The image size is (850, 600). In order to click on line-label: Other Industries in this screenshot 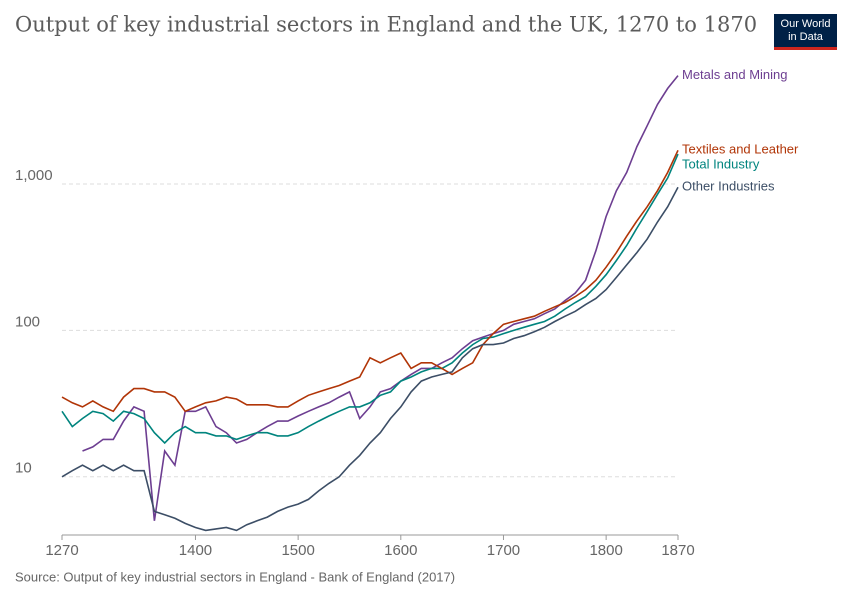, I will do `click(728, 186)`.